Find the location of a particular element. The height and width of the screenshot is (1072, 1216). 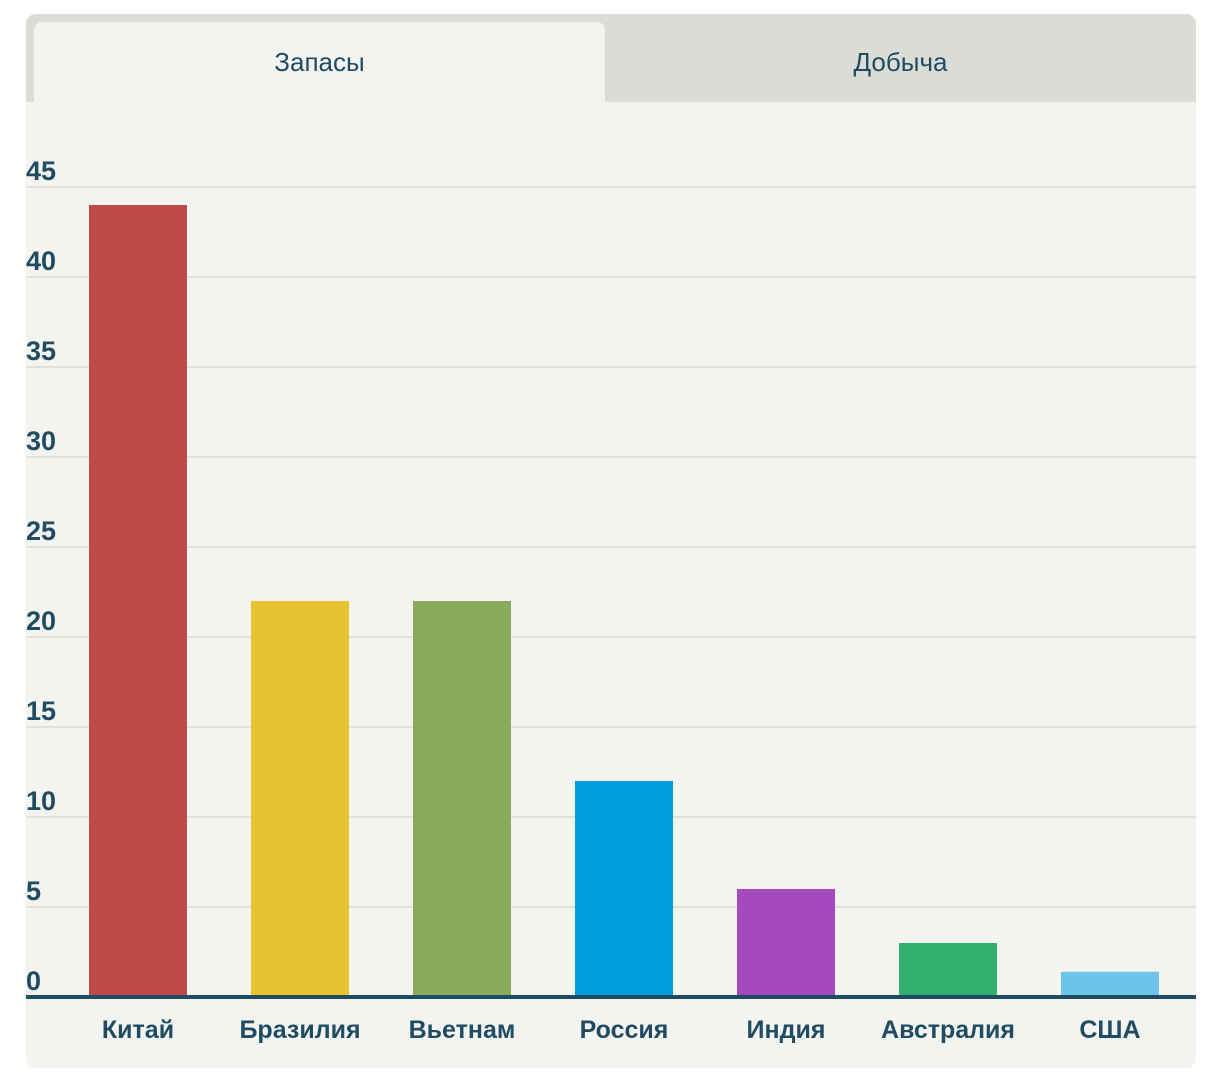

x-tick-label: Бразилия is located at coordinates (299, 1030).